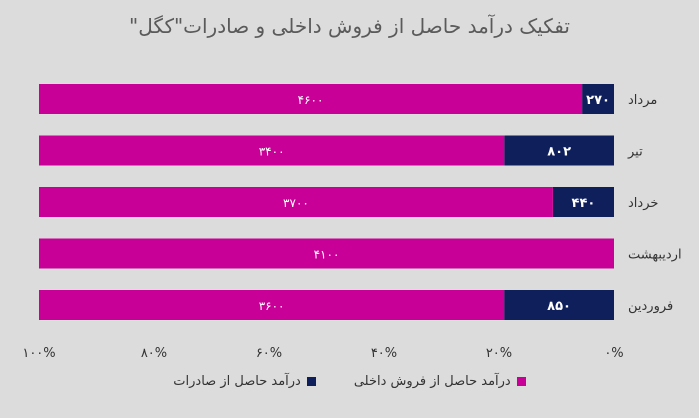 This screenshot has height=418, width=699. I want to click on data-label-domestic-4: ۳۶۰۰, so click(272, 306).